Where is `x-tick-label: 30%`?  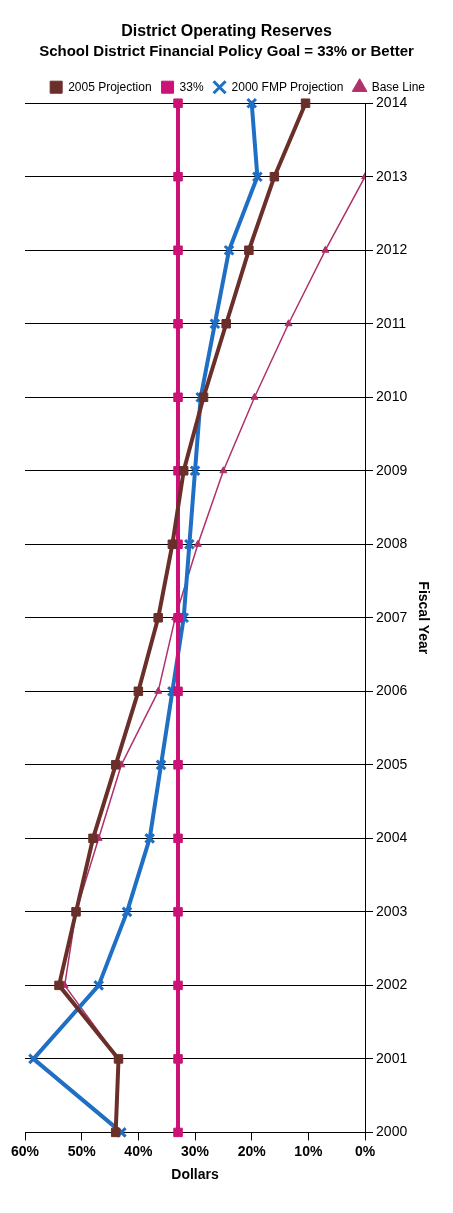
x-tick-label: 30% is located at coordinates (195, 1150).